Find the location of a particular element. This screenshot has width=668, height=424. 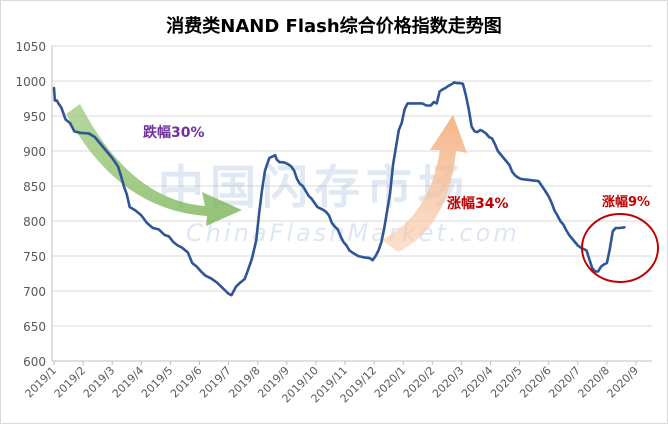

down-trend-arrow is located at coordinates (154, 165).